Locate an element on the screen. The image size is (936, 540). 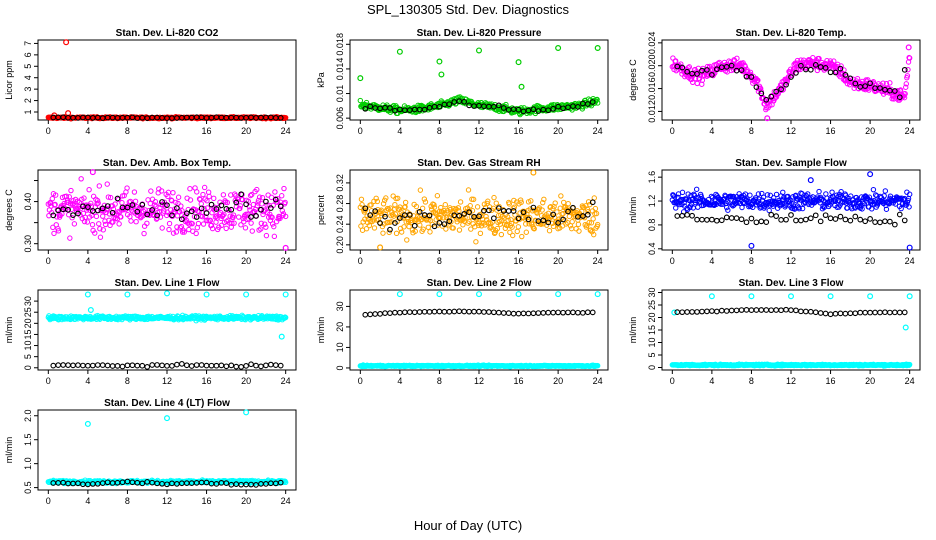
x-tick-label: 24 is located at coordinates (286, 131).